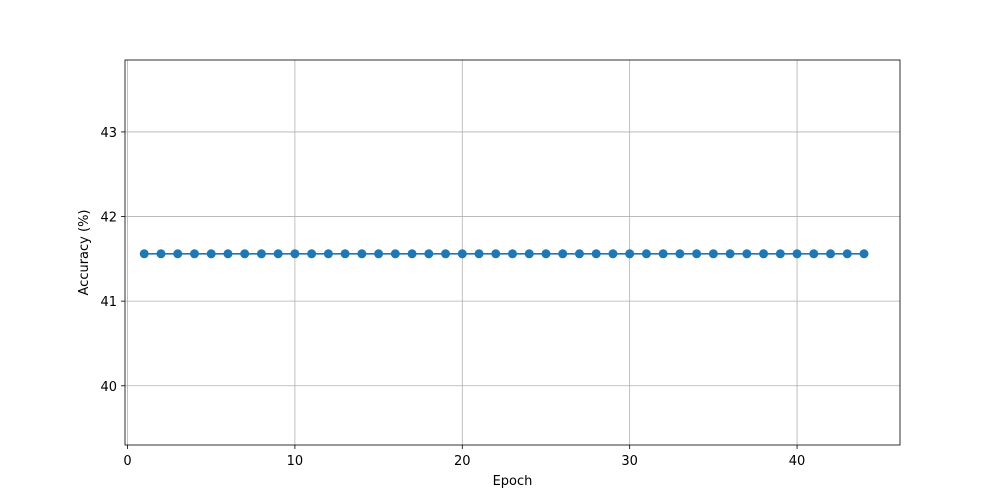 The image size is (1000, 500). What do you see at coordinates (108, 218) in the screenshot?
I see `y-tick-label: 42` at bounding box center [108, 218].